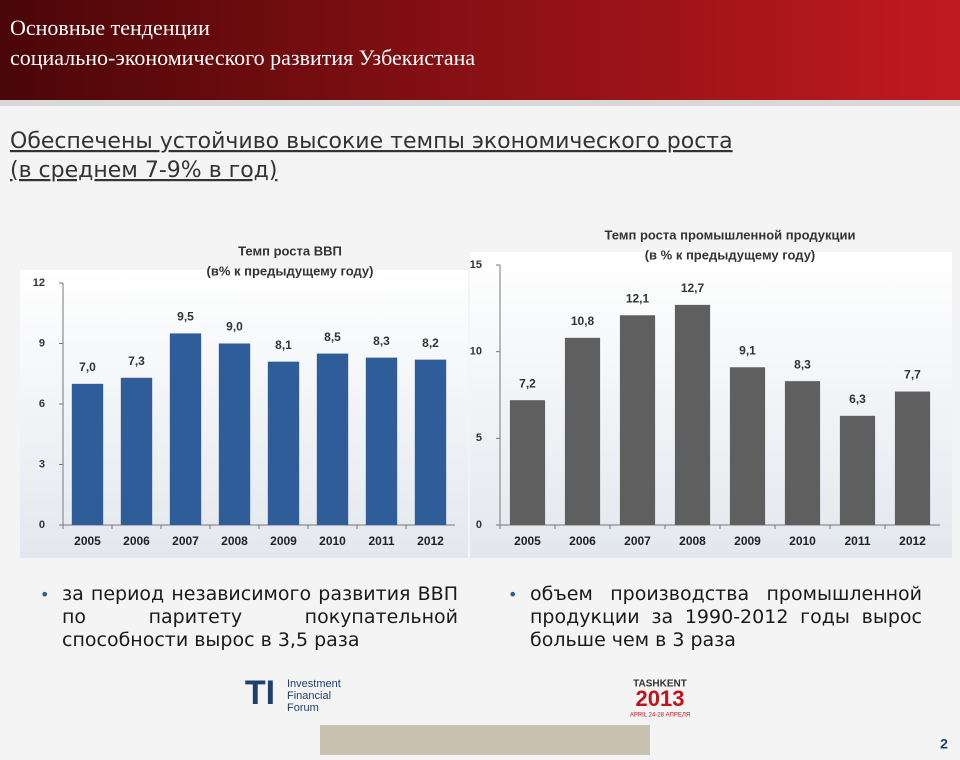  I want to click on event-dates: APRIL 24-28 АПРЕЛЯ, so click(660, 716).